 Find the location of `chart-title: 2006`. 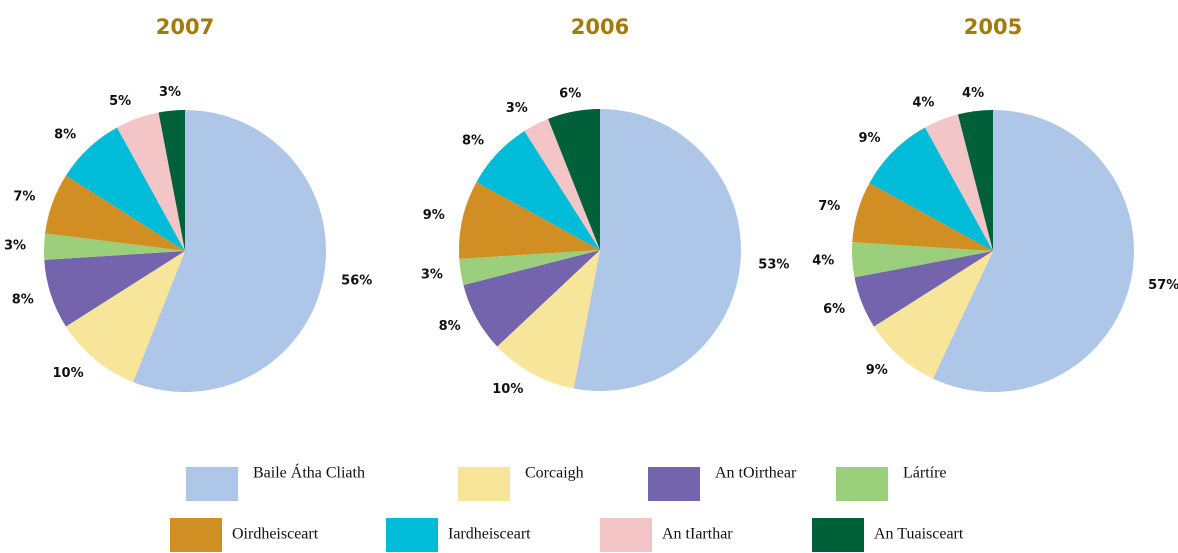

chart-title: 2006 is located at coordinates (600, 27).